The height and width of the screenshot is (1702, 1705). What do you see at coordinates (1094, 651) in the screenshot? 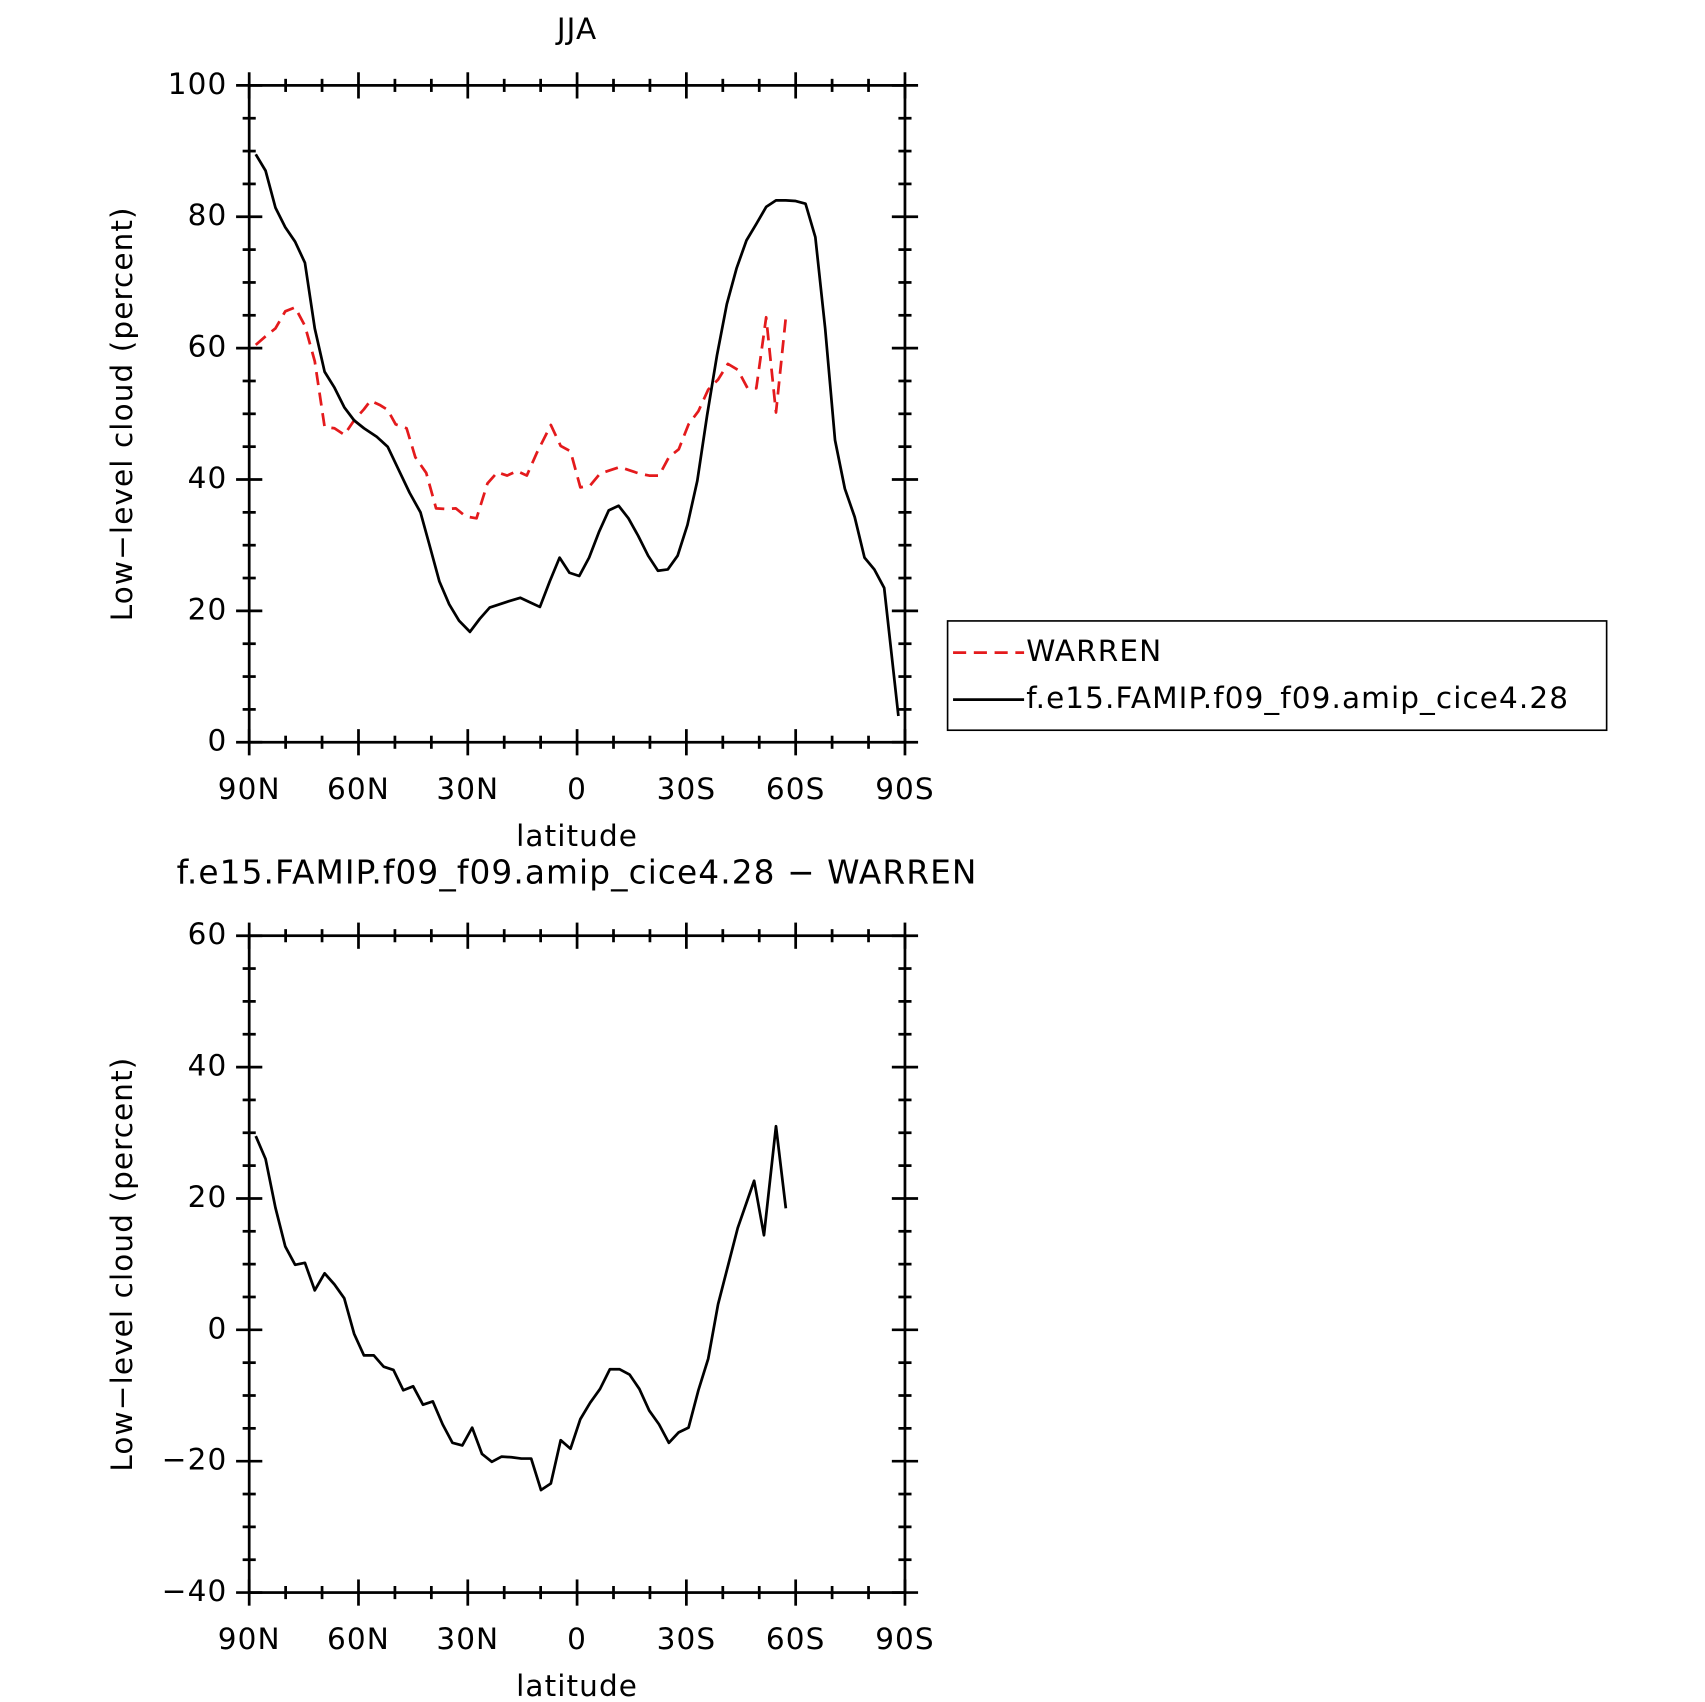
I see `legend-label: WARREN` at bounding box center [1094, 651].